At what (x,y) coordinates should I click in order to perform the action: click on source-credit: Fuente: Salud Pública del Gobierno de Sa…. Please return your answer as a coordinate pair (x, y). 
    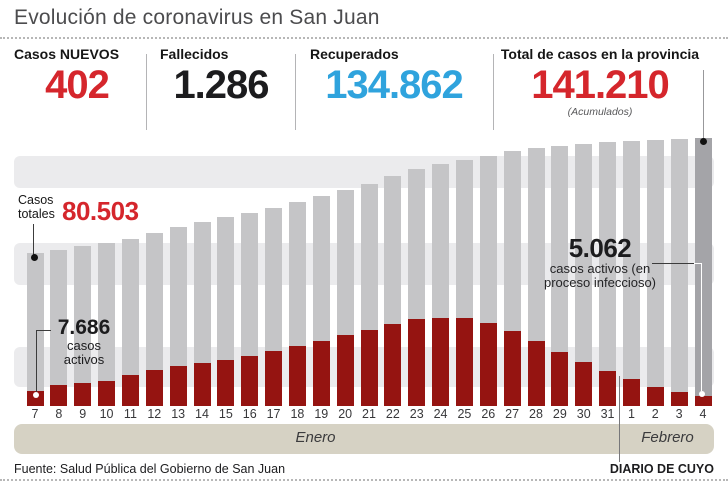
    Looking at the image, I should click on (150, 469).